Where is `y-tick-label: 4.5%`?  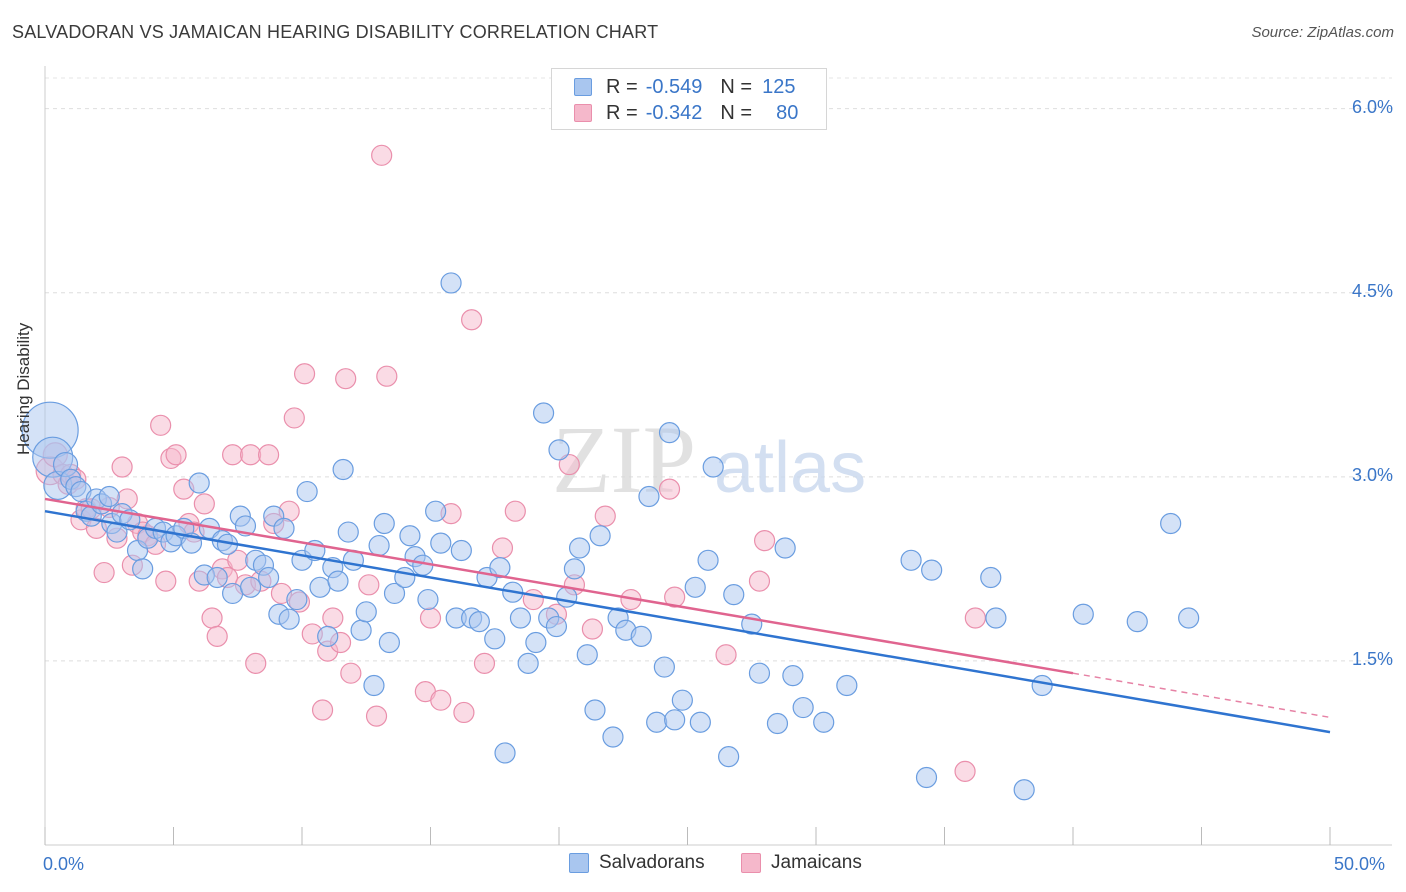 y-tick-label: 4.5% is located at coordinates (1372, 290).